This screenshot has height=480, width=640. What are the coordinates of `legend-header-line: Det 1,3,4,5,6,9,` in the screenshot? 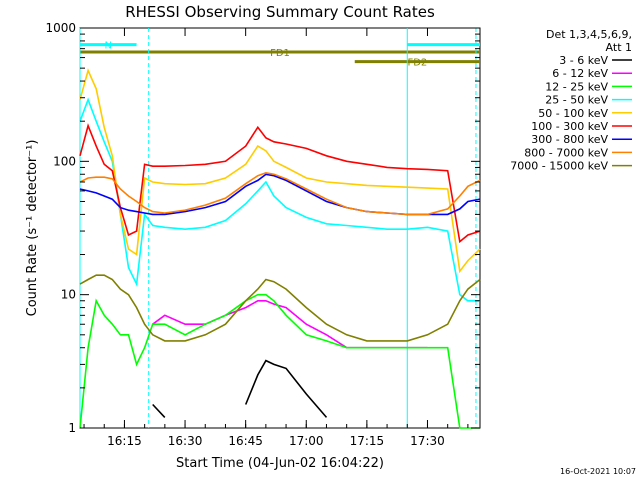 It's located at (589, 34).